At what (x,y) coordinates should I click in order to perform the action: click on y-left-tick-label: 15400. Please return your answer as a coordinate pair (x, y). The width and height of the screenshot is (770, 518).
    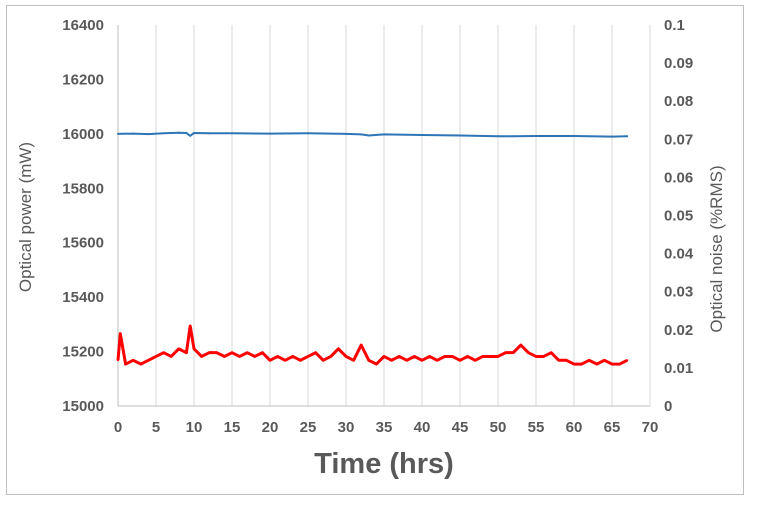
    Looking at the image, I should click on (83, 297).